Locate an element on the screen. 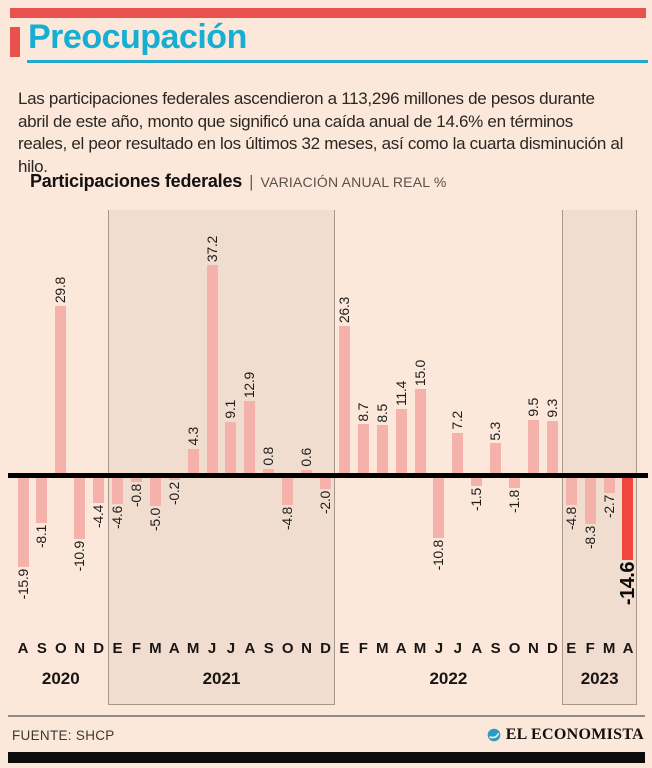 Image resolution: width=652 pixels, height=768 pixels. bar-value-label: 4.3 is located at coordinates (192, 436).